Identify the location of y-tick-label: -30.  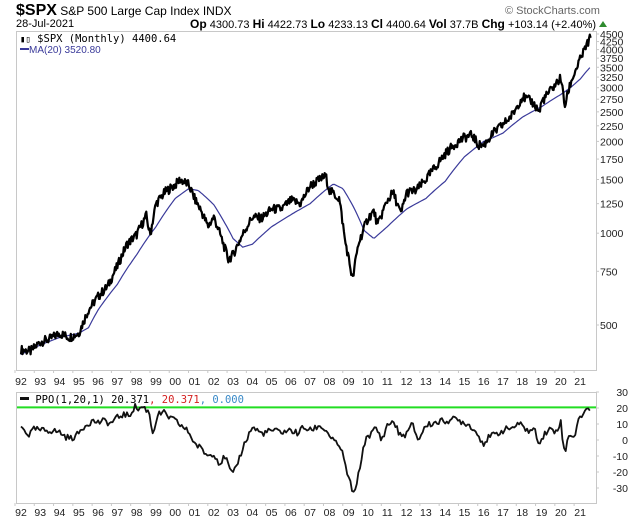
(620, 489).